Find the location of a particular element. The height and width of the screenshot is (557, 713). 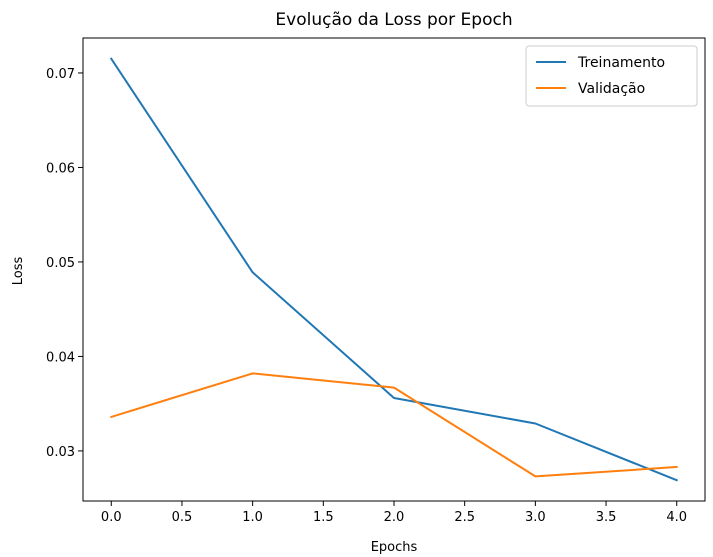

y-tick-label: 0.05 is located at coordinates (60, 263).